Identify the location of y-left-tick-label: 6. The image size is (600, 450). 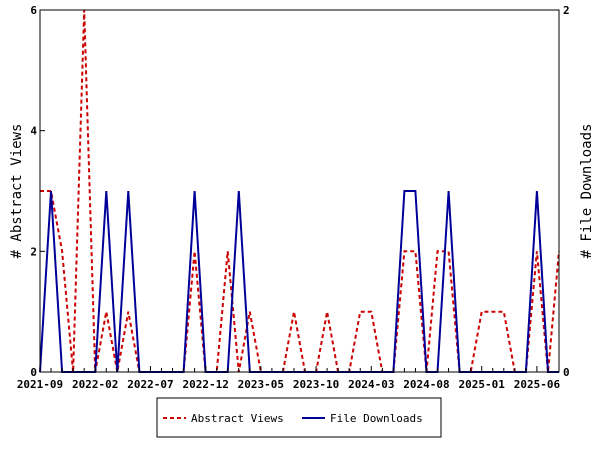
(33, 10).